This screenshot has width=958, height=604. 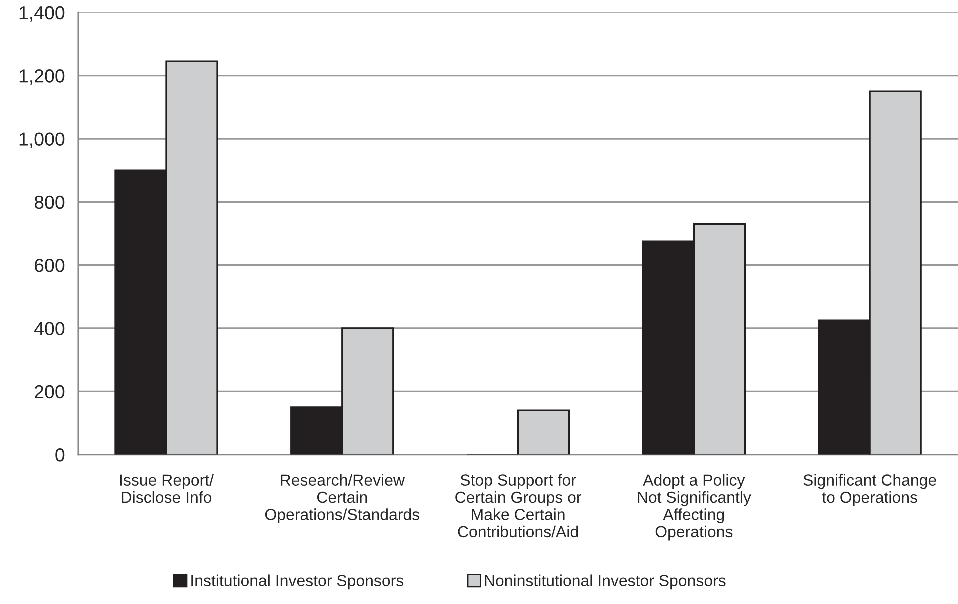 I want to click on x-tick-label: Stop Support for Certain Groups or Make Certain Contributions/Aid, so click(x=519, y=506).